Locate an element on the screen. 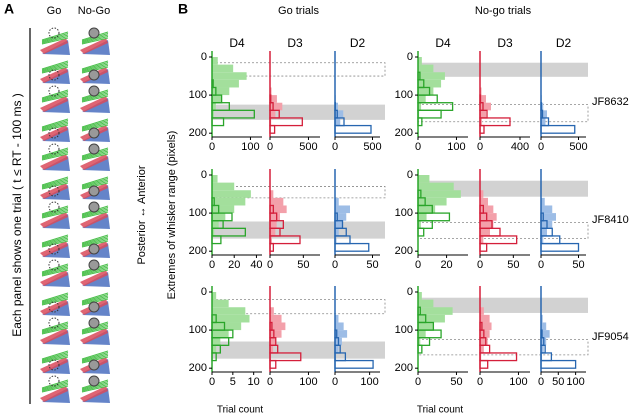  x-tick-label: 400 is located at coordinates (520, 147).